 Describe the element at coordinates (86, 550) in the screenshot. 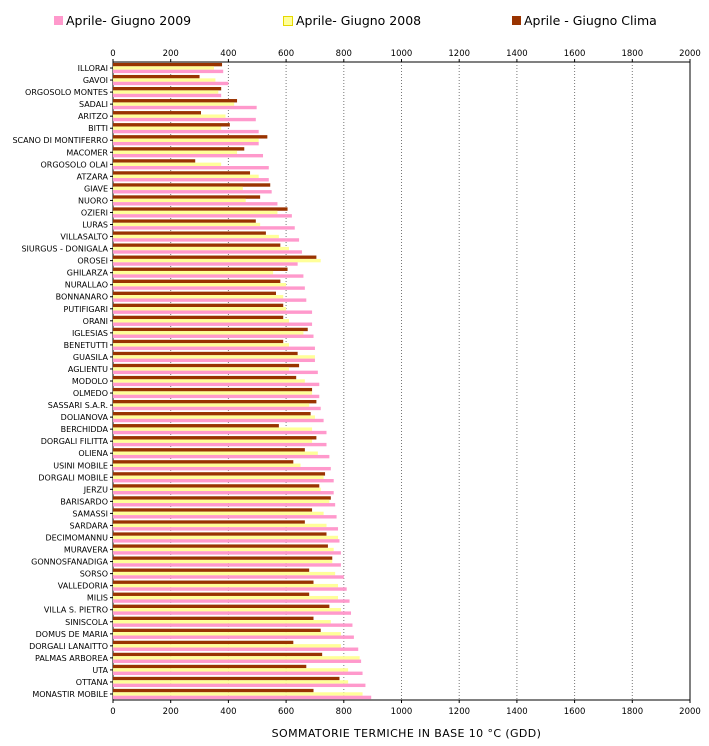

I see `category-label: MURAVERA` at that location.